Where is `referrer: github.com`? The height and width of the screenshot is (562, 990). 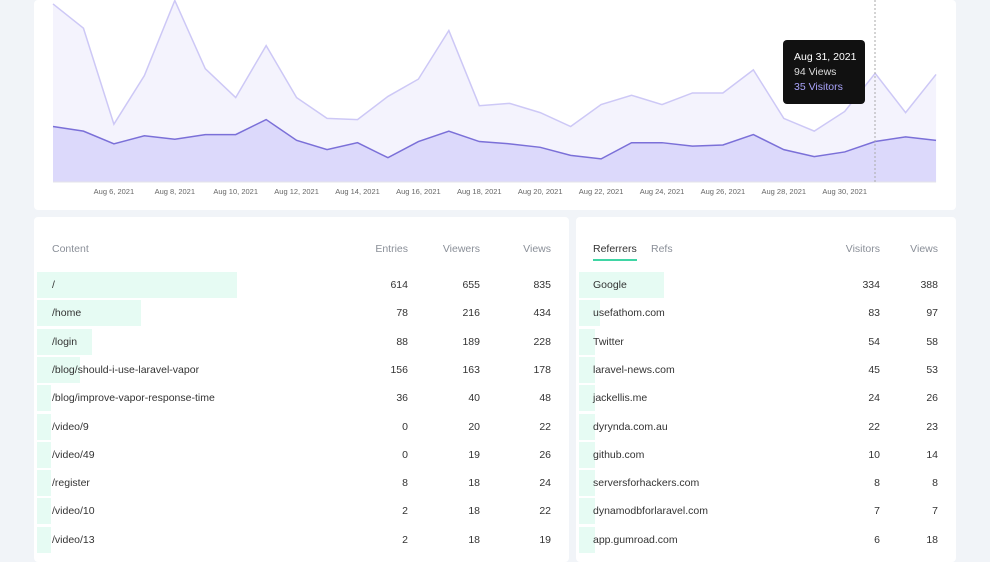 referrer: github.com is located at coordinates (619, 454).